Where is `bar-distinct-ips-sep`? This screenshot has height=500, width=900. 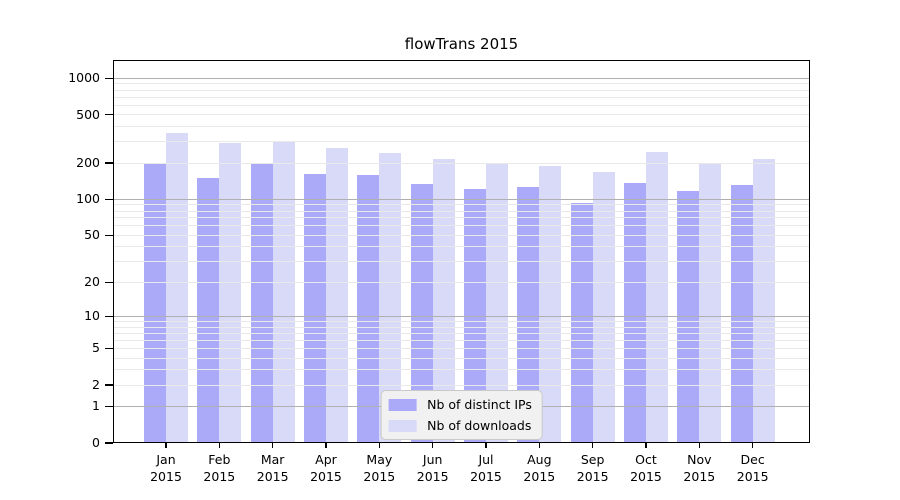 bar-distinct-ips-sep is located at coordinates (581, 322).